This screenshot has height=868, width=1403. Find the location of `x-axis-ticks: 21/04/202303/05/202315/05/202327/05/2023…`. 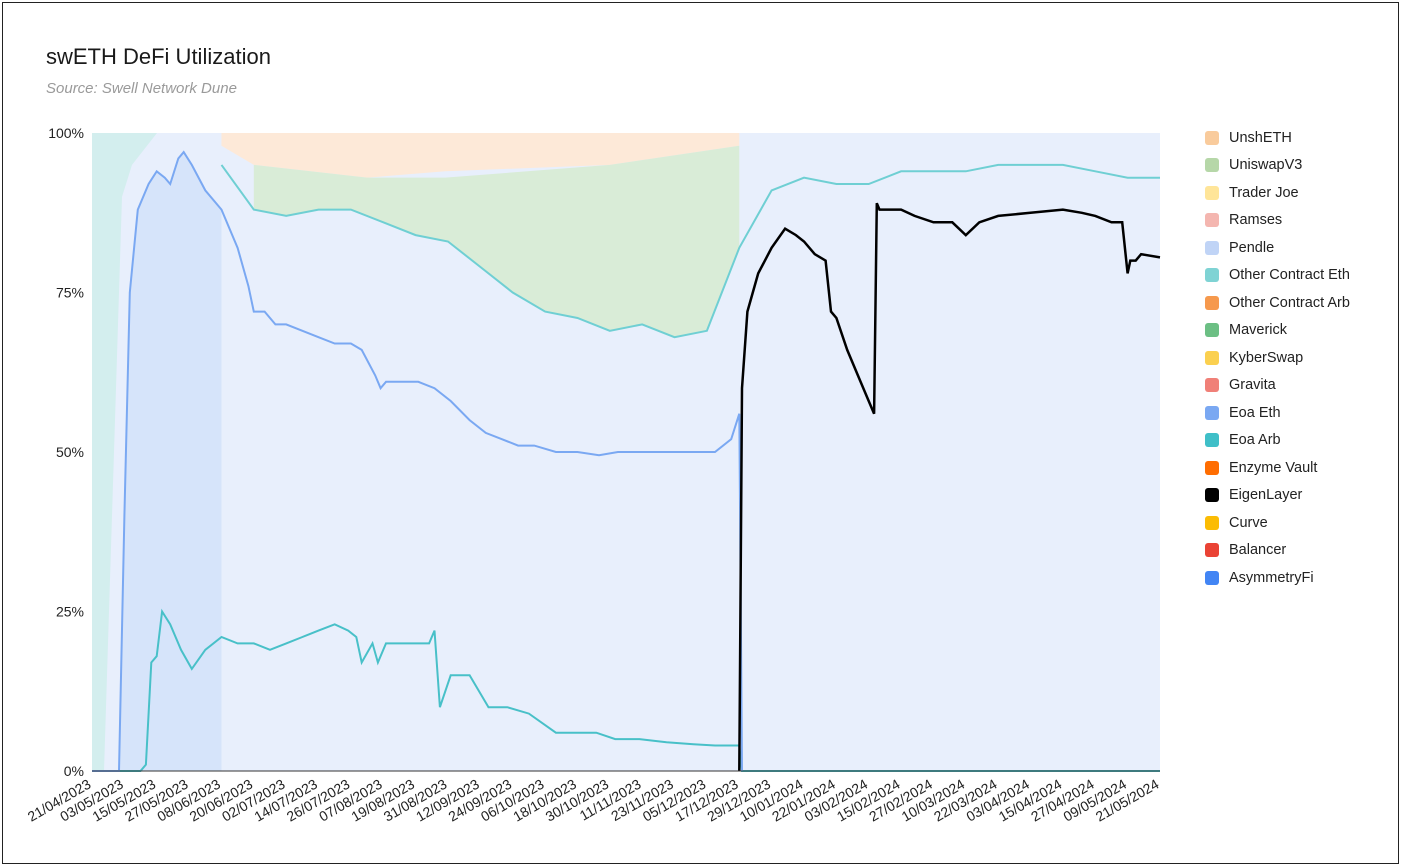

x-axis-ticks: 21/04/202303/05/202315/05/202327/05/2023… is located at coordinates (593, 800).